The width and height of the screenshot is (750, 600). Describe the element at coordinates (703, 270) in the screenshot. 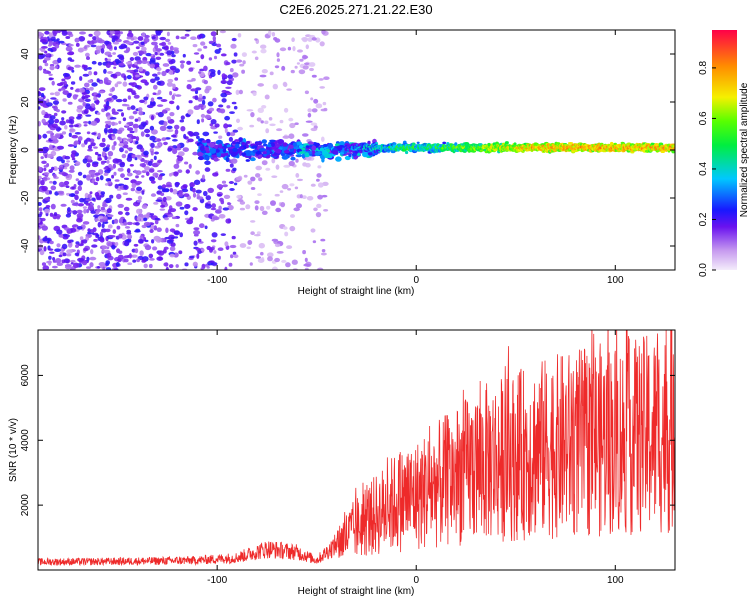

I see `colorbar-tick-label: 0.0` at that location.